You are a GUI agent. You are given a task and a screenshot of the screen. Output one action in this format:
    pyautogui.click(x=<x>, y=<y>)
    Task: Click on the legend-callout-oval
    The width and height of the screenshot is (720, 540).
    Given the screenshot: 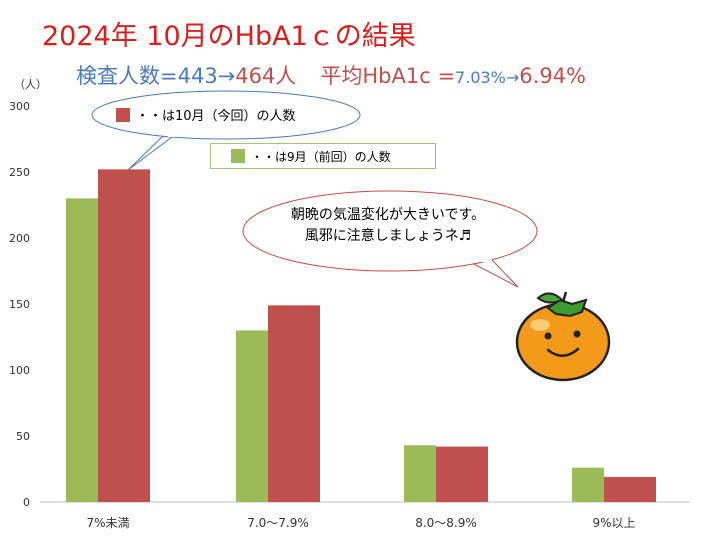 What is the action you would take?
    pyautogui.click(x=226, y=115)
    